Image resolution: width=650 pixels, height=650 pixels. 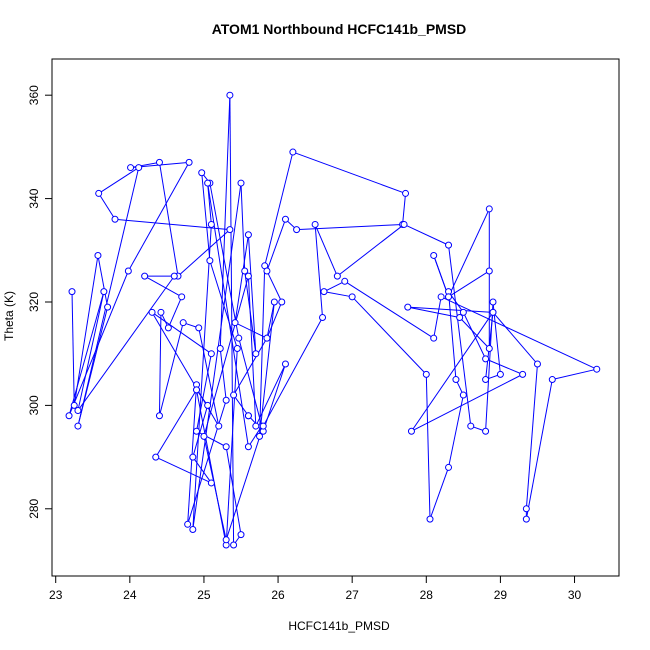 What do you see at coordinates (501, 595) in the screenshot?
I see `x-tick-label: 29` at bounding box center [501, 595].